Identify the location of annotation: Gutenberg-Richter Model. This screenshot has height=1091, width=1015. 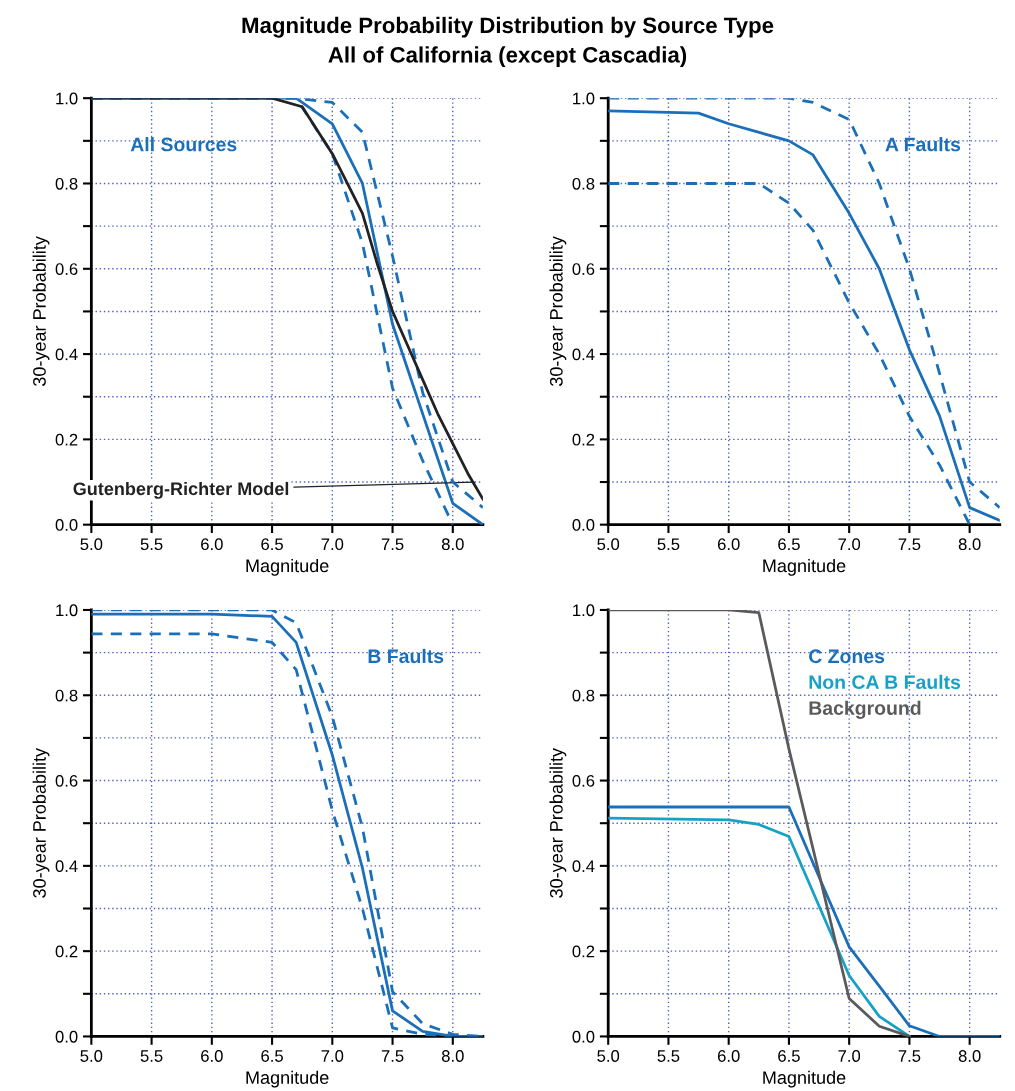
(181, 490).